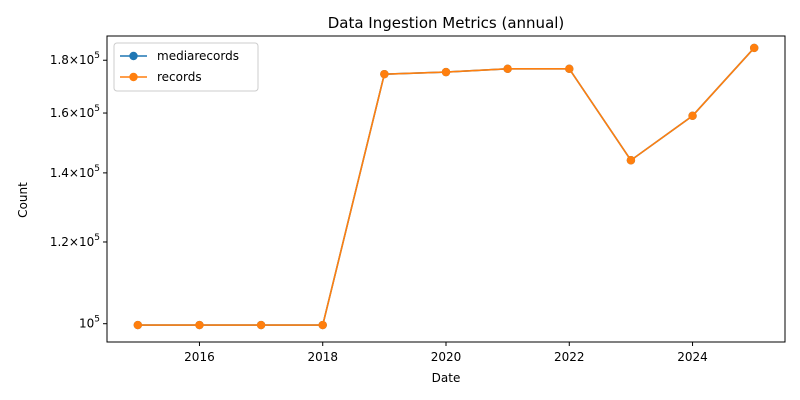 This screenshot has height=400, width=800. Describe the element at coordinates (446, 72) in the screenshot. I see `point-records-2020` at that location.